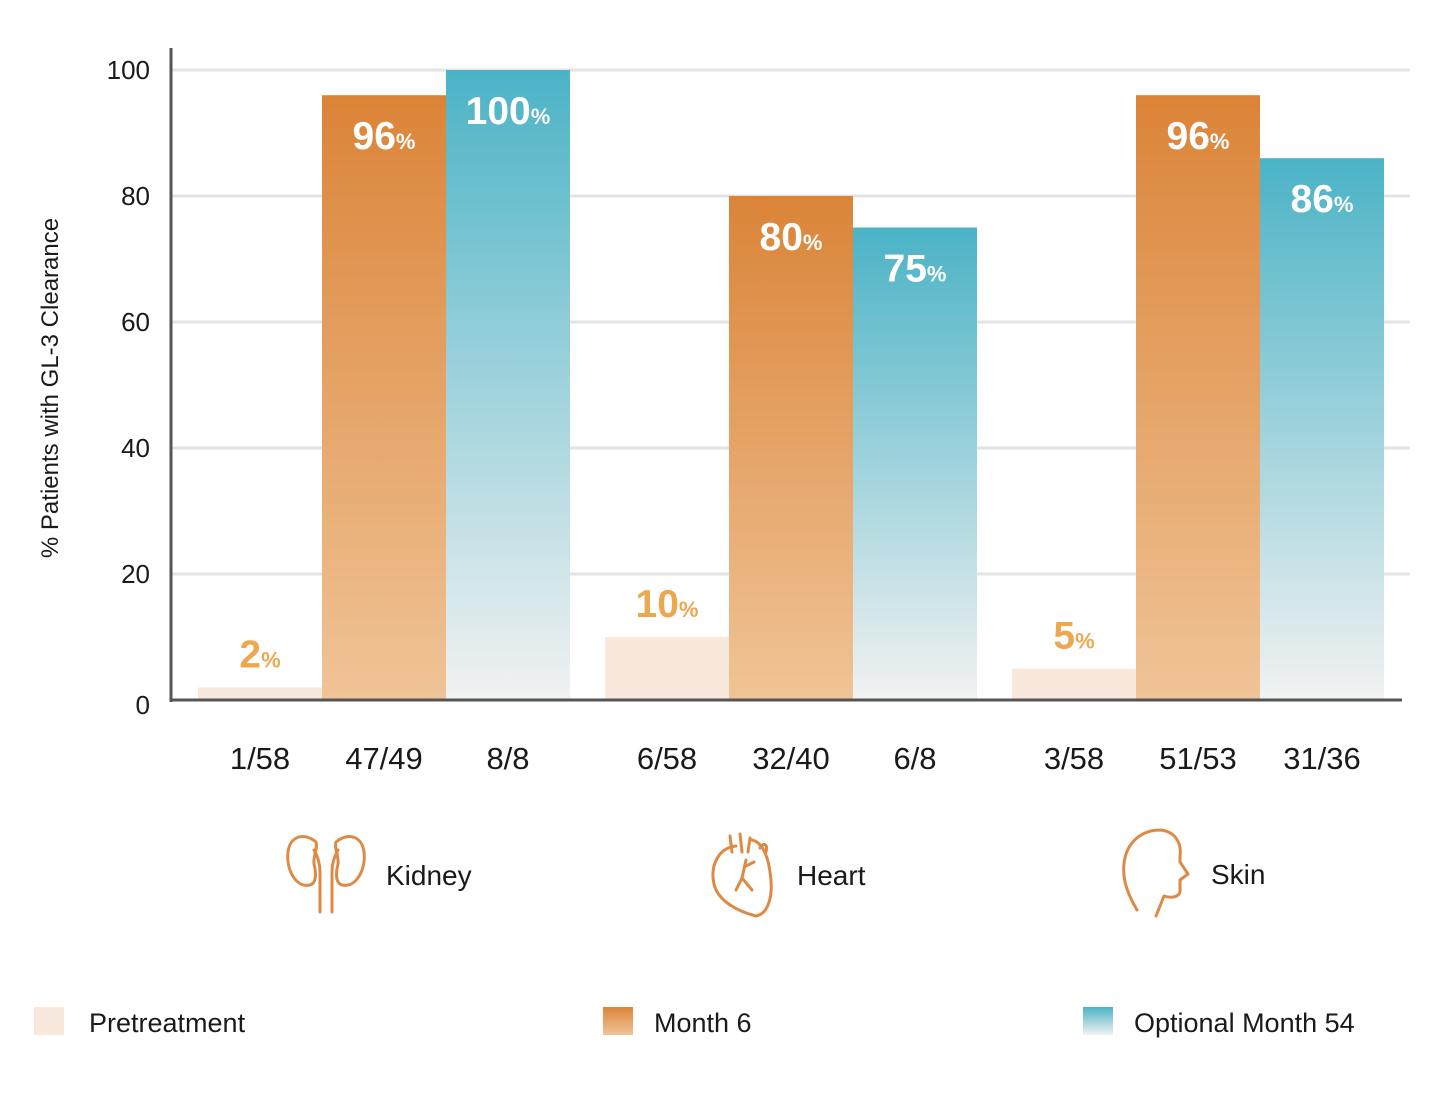 Image resolution: width=1452 pixels, height=1110 pixels. What do you see at coordinates (49, 1021) in the screenshot?
I see `legend-swatch-pretreatment` at bounding box center [49, 1021].